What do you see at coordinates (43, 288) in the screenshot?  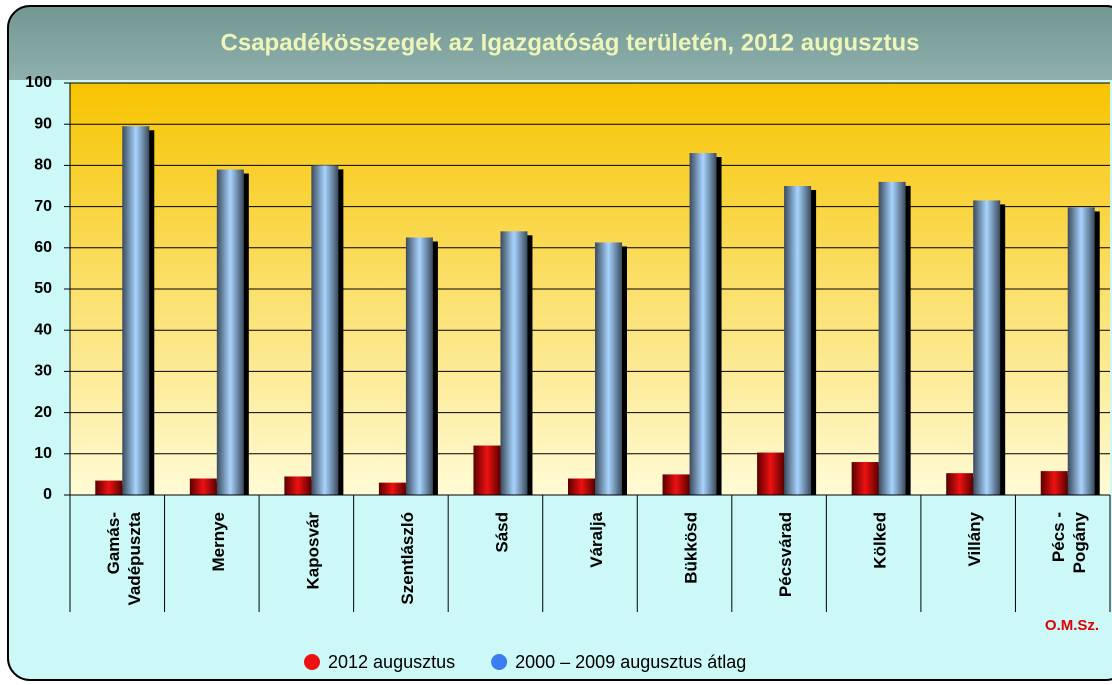 I see `y-tick-label: 50` at bounding box center [43, 288].